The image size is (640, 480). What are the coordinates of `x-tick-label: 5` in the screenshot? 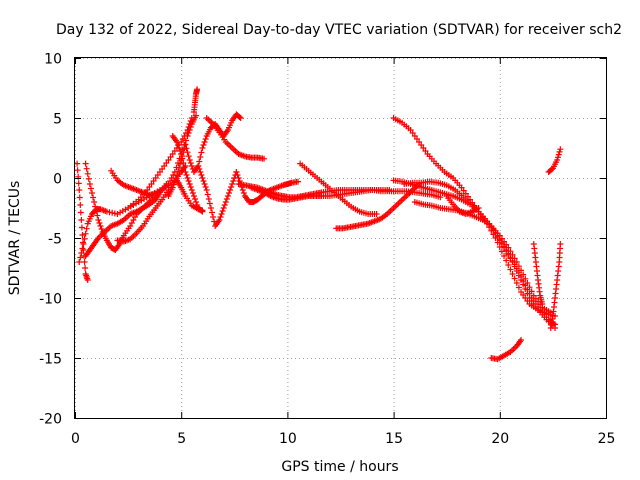 It's located at (181, 439).